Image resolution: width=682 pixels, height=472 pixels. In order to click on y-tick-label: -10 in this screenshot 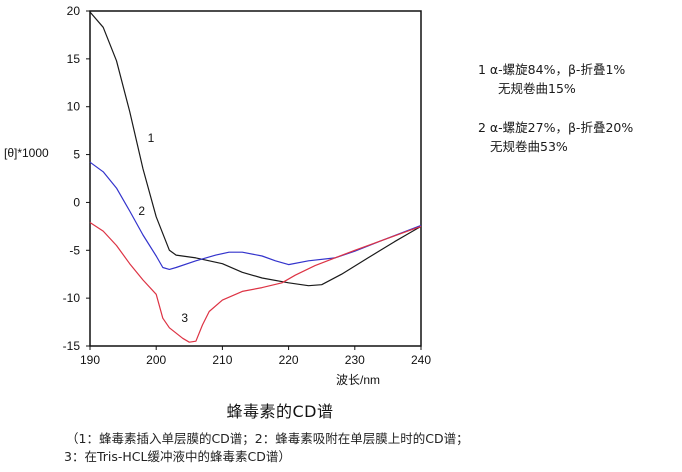, I will do `click(72, 298)`.